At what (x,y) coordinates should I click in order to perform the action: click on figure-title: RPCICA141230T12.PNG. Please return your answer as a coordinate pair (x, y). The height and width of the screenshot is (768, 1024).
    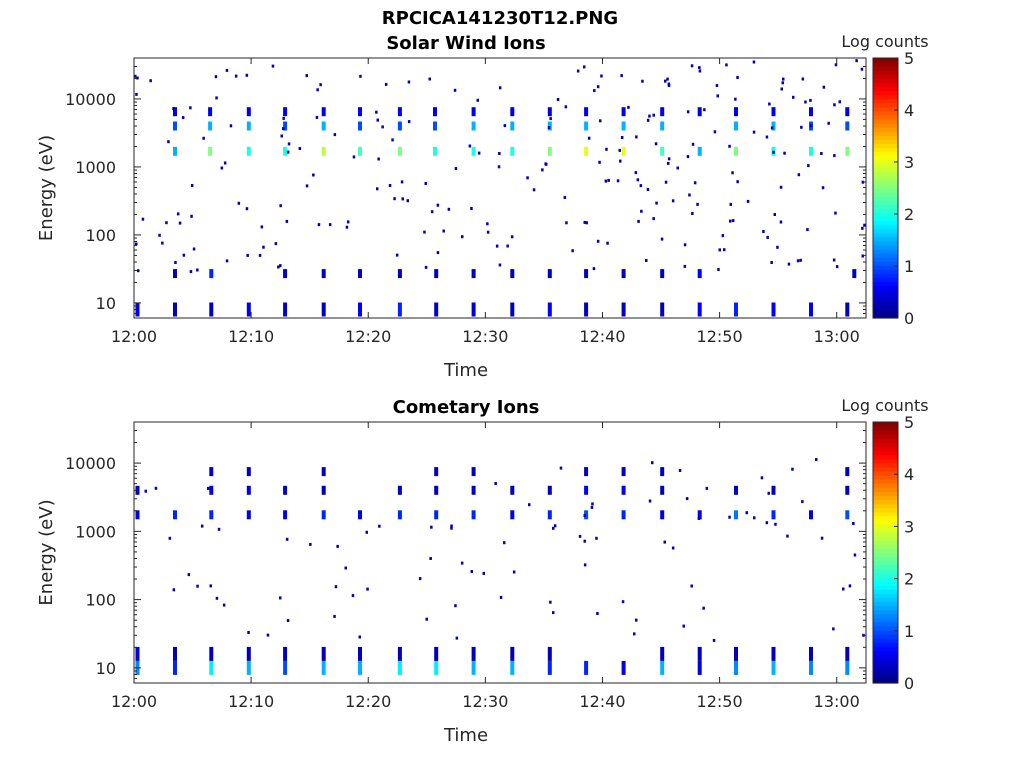
    Looking at the image, I should click on (500, 18).